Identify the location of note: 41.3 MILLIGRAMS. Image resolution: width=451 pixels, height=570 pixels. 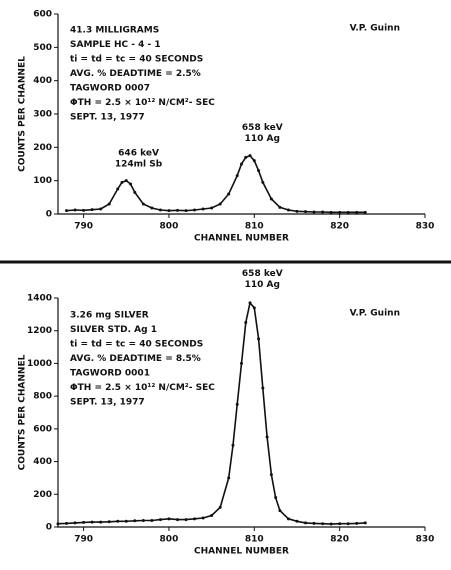
(114, 31).